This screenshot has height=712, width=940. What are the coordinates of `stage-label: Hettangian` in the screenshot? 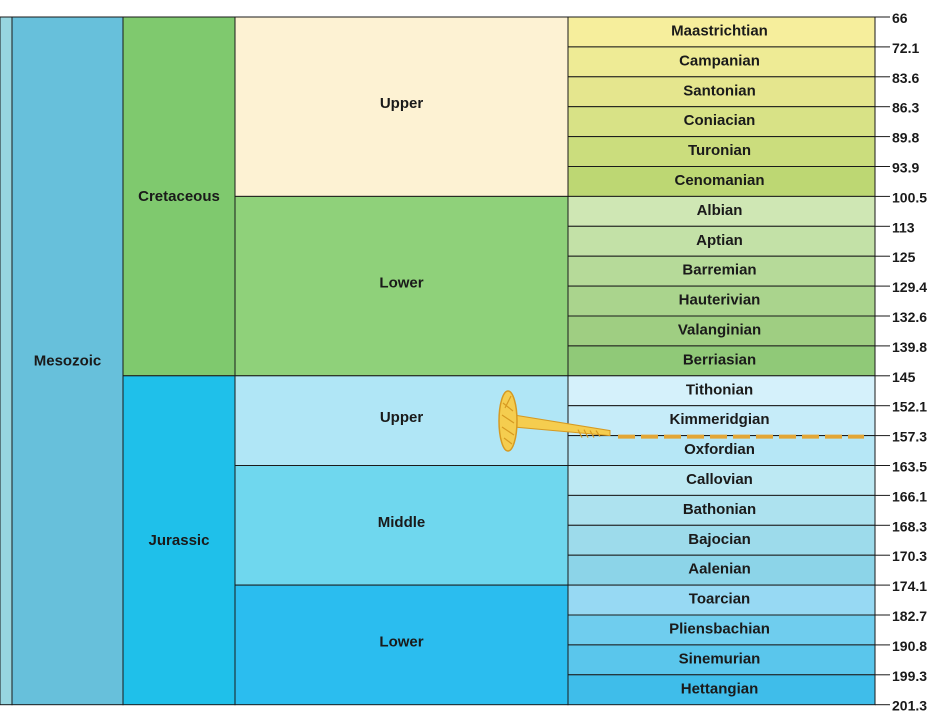 It's located at (720, 688).